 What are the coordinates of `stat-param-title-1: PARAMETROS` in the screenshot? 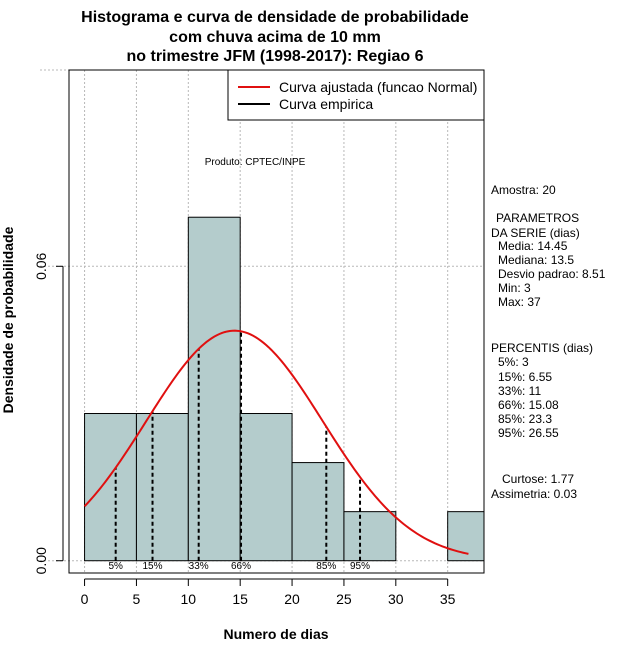 It's located at (537, 218).